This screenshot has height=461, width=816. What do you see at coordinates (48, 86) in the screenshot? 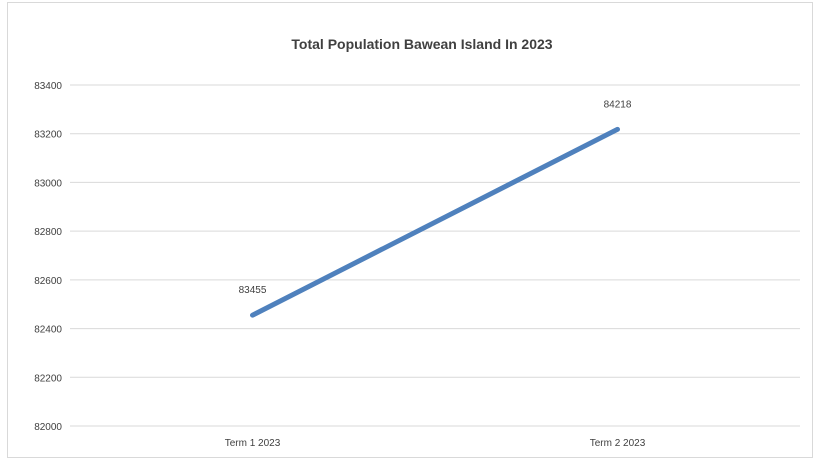
I see `y-tick-label: 83400` at bounding box center [48, 86].